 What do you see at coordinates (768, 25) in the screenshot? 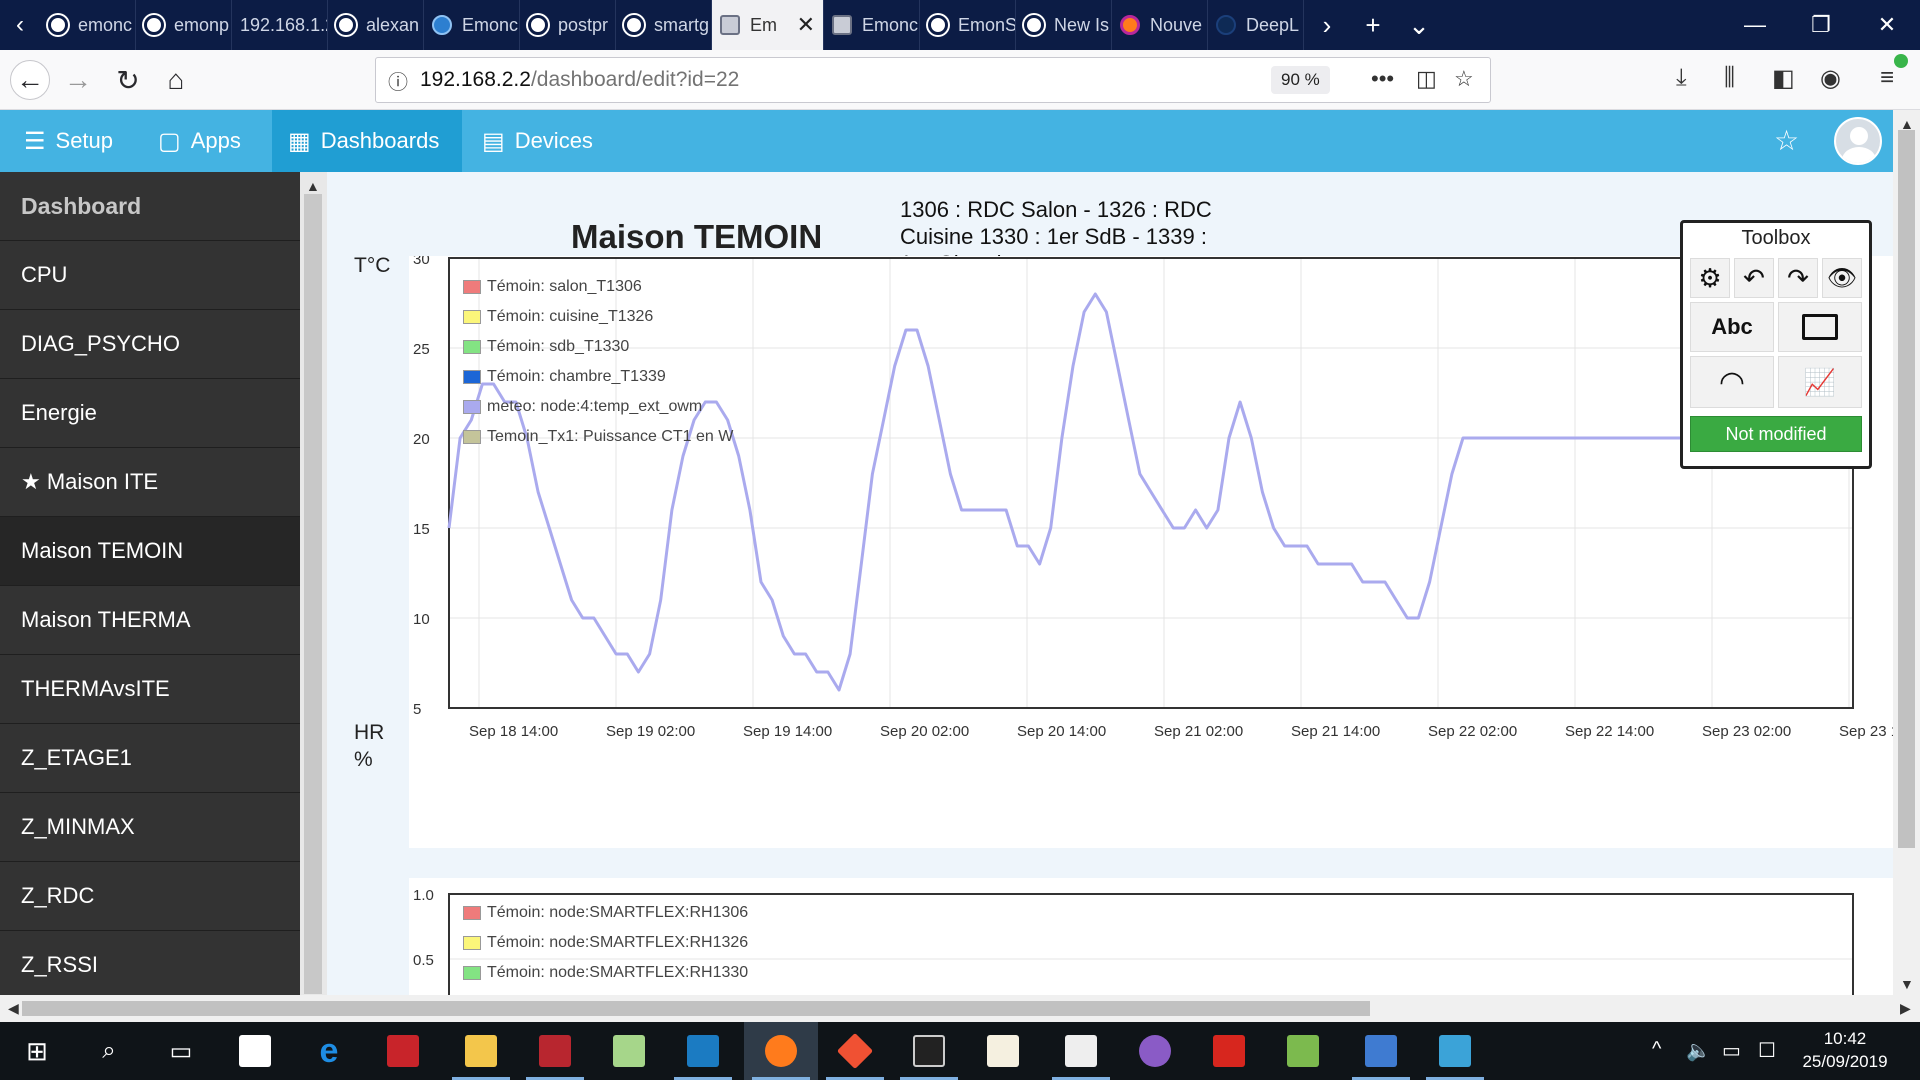
I see `browser-tab: Em ✕` at bounding box center [768, 25].